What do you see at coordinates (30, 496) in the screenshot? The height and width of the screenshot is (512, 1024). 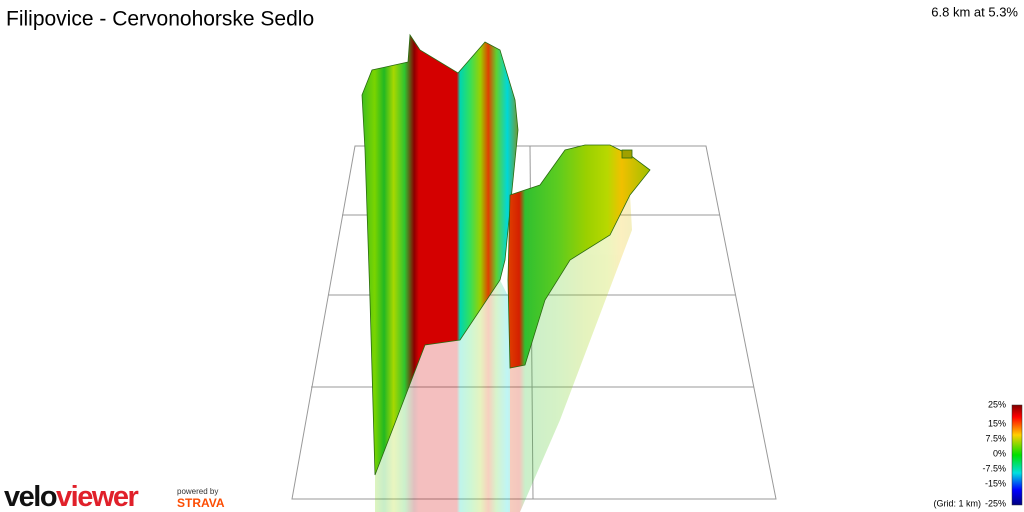 I see `logo-velo: velo` at bounding box center [30, 496].